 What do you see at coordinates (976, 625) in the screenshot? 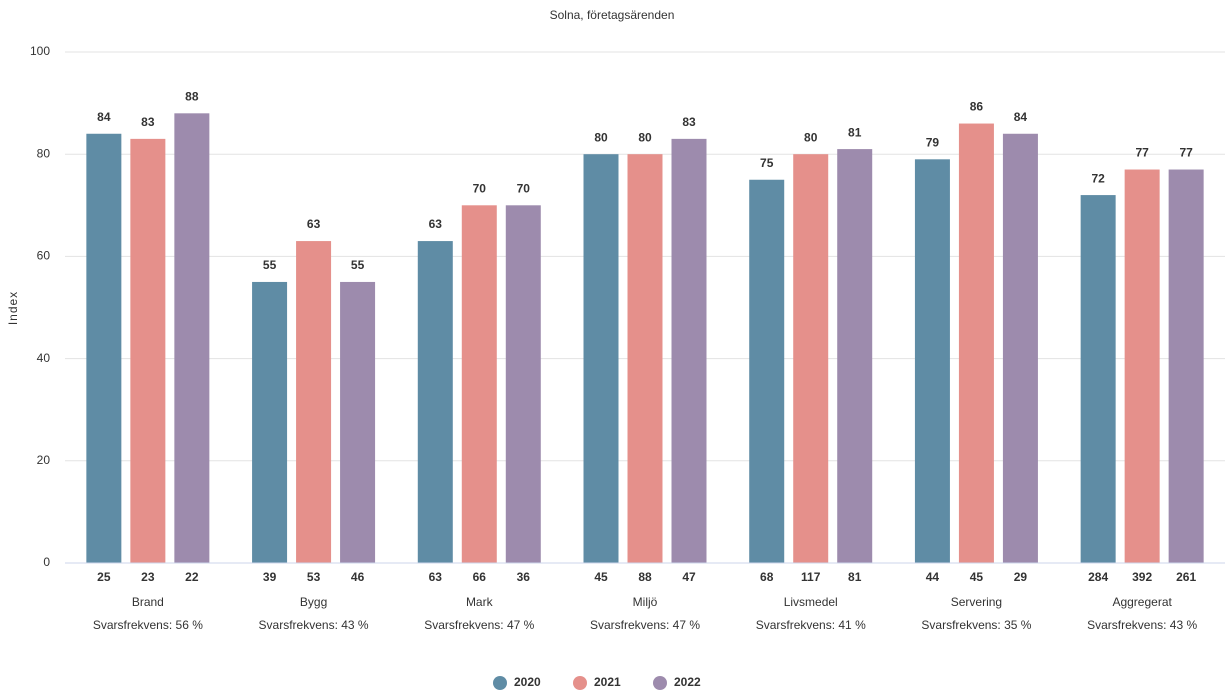
I see `response-rate: Svarsfrekvens: 35 %` at bounding box center [976, 625].